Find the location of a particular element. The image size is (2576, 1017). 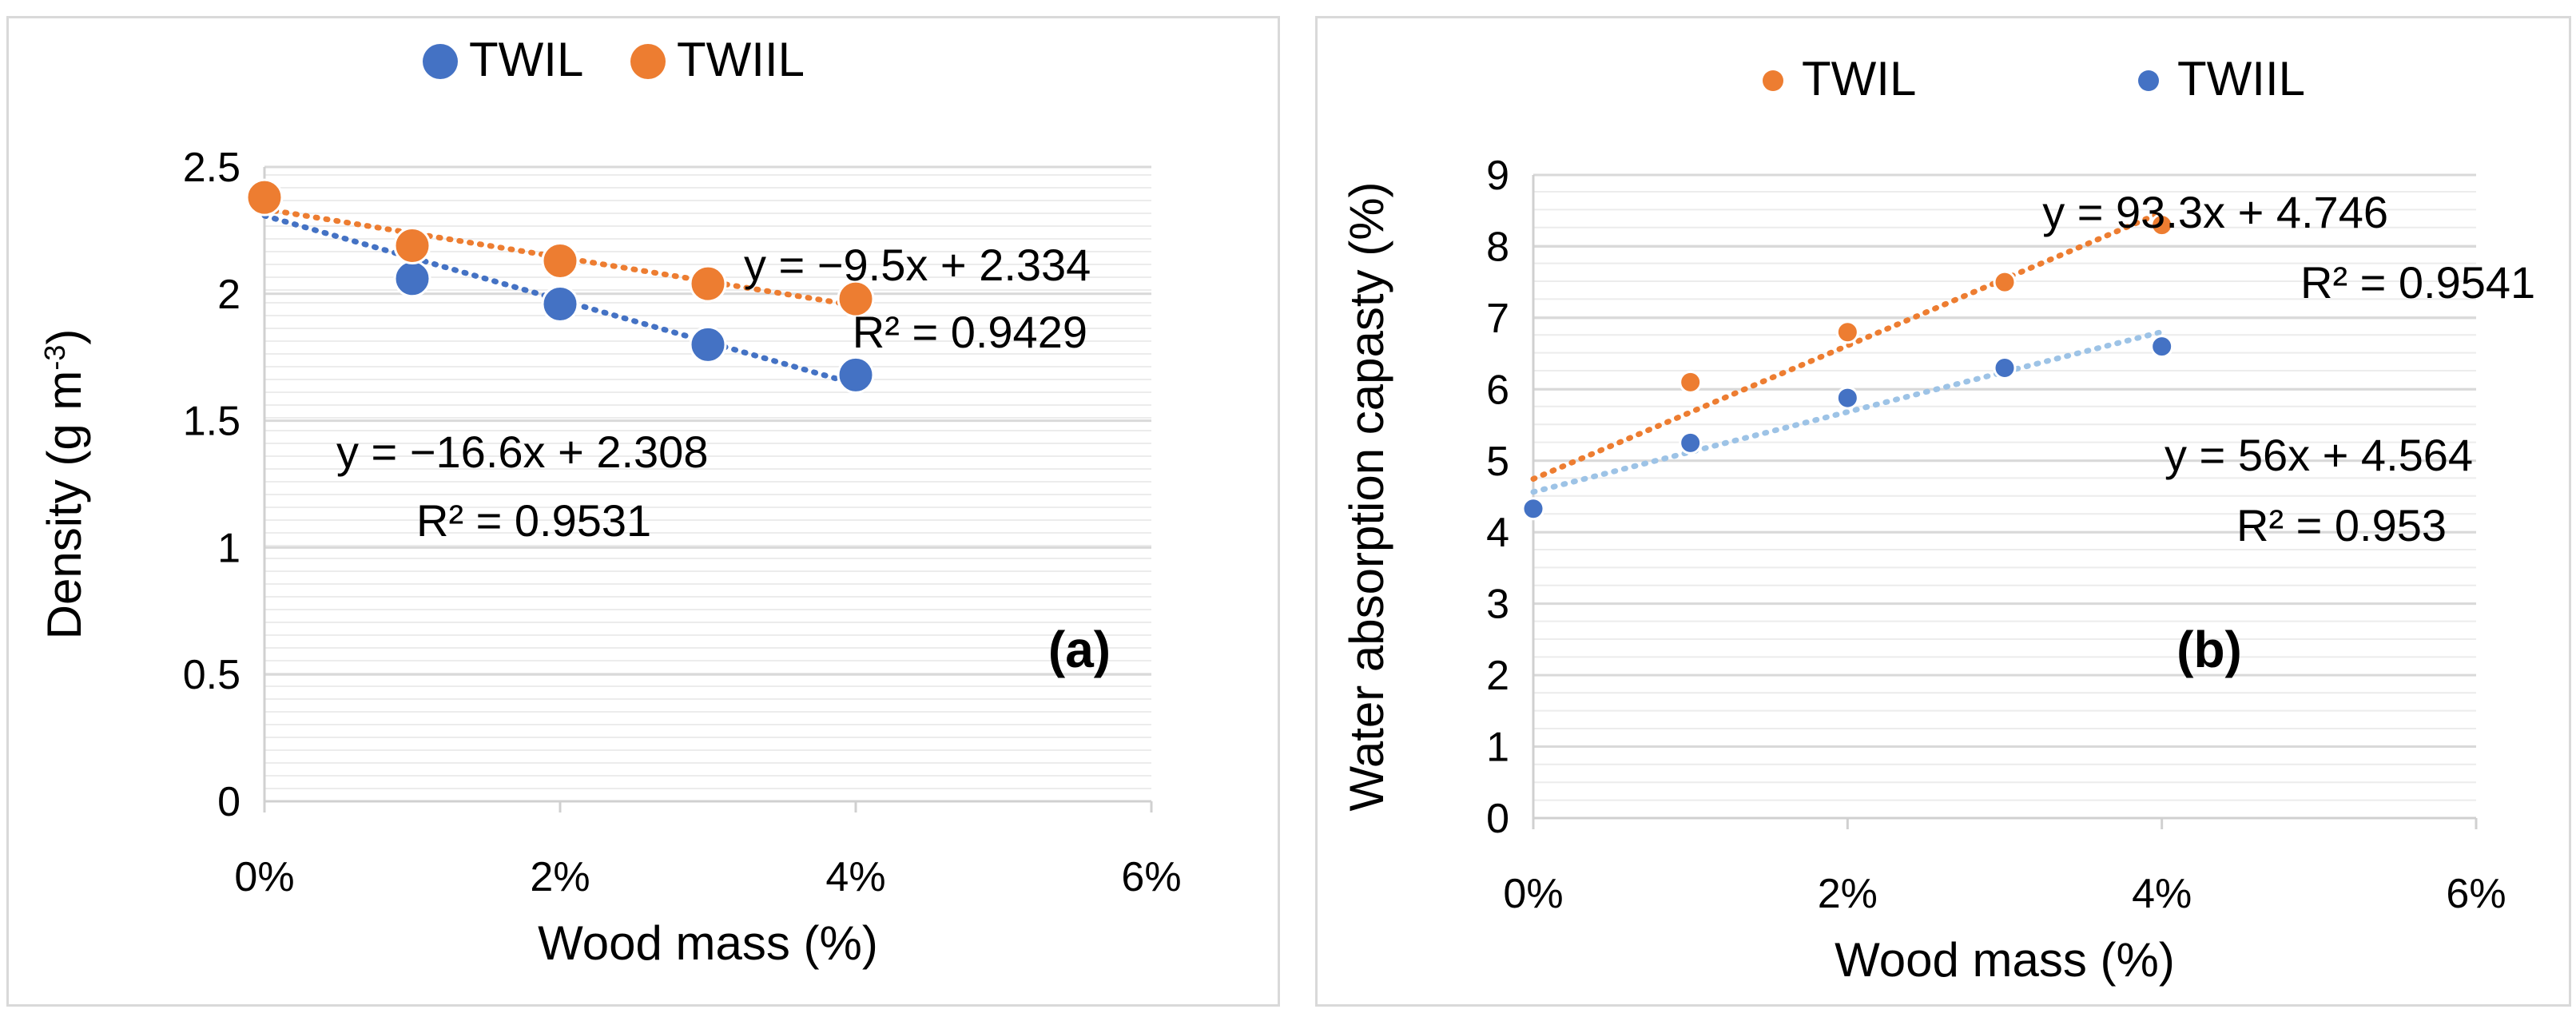

y-axis-title-superscript: -3 is located at coordinates (54, 358).